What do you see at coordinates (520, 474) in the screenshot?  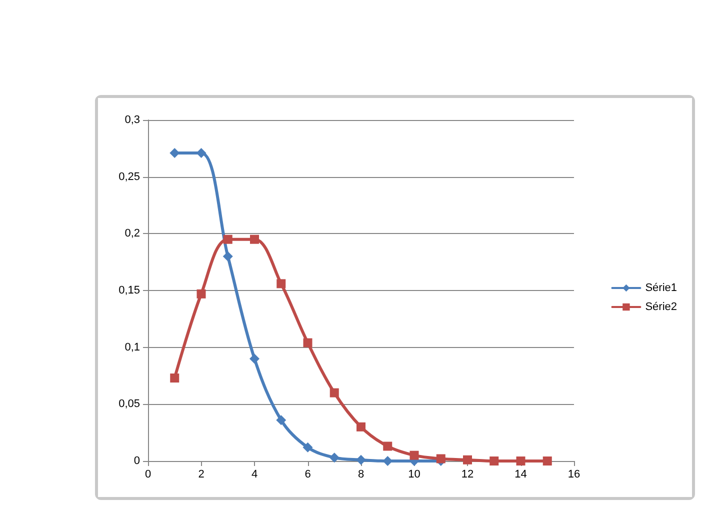 I see `x-tick-label: 14` at bounding box center [520, 474].